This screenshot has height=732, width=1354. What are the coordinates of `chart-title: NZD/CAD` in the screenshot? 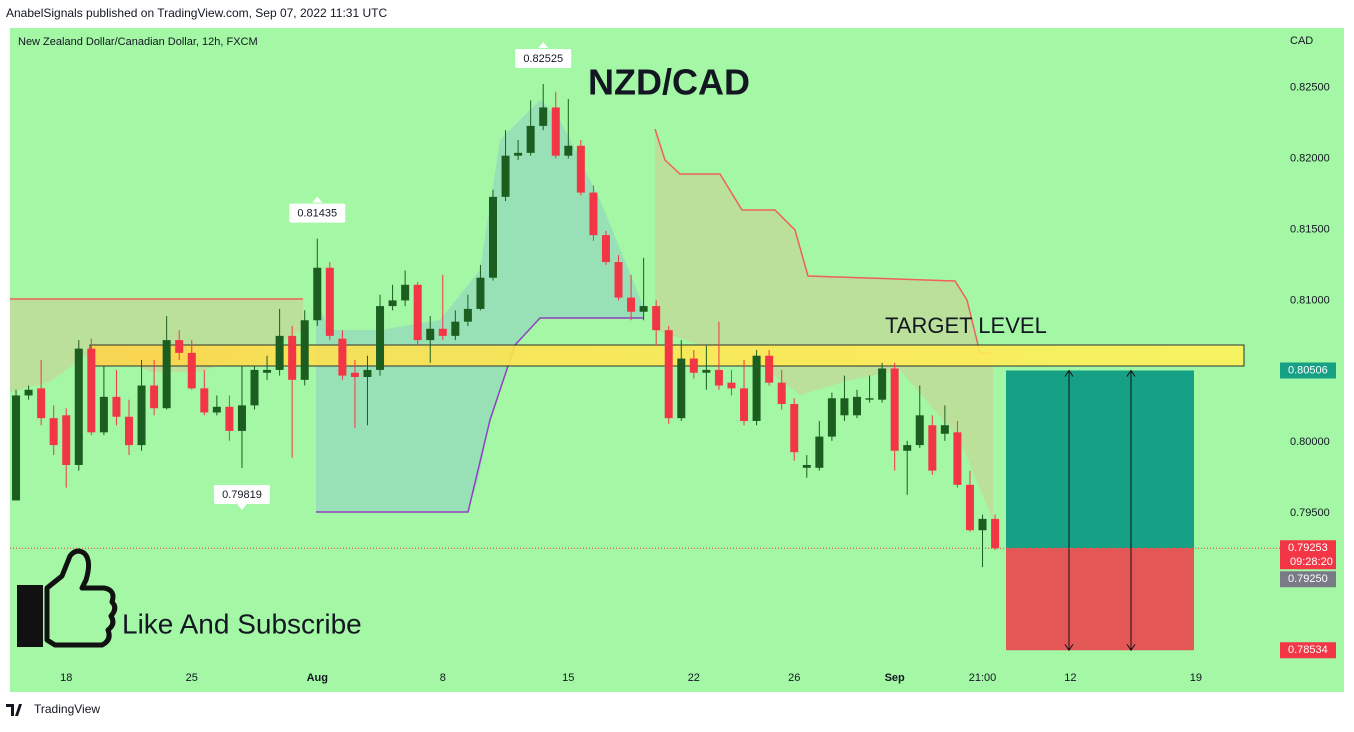 It's located at (669, 82).